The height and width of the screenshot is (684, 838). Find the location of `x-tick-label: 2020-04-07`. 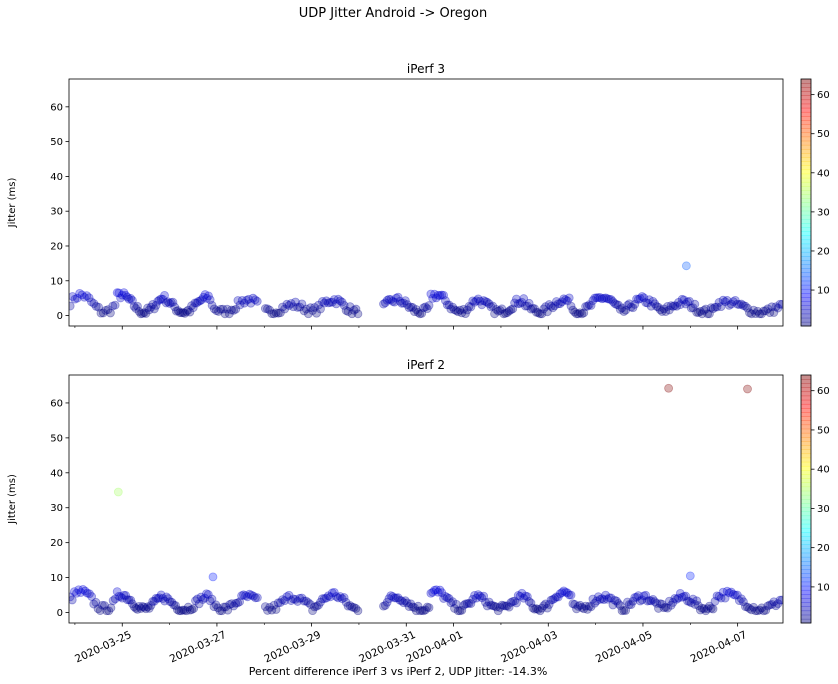

x-tick-label: 2020-04-07 is located at coordinates (719, 647).